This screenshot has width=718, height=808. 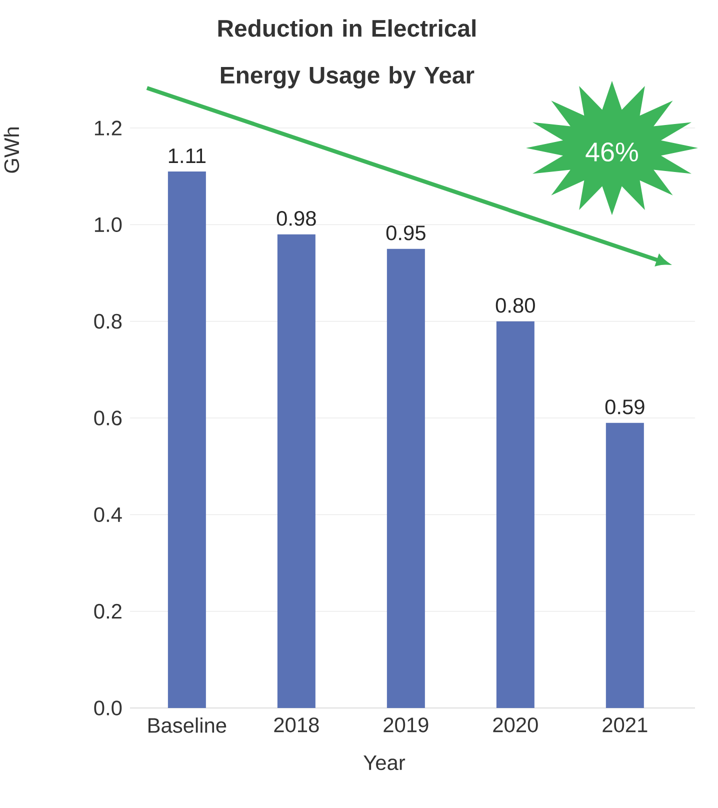 I want to click on data-label: 0.80, so click(x=515, y=305).